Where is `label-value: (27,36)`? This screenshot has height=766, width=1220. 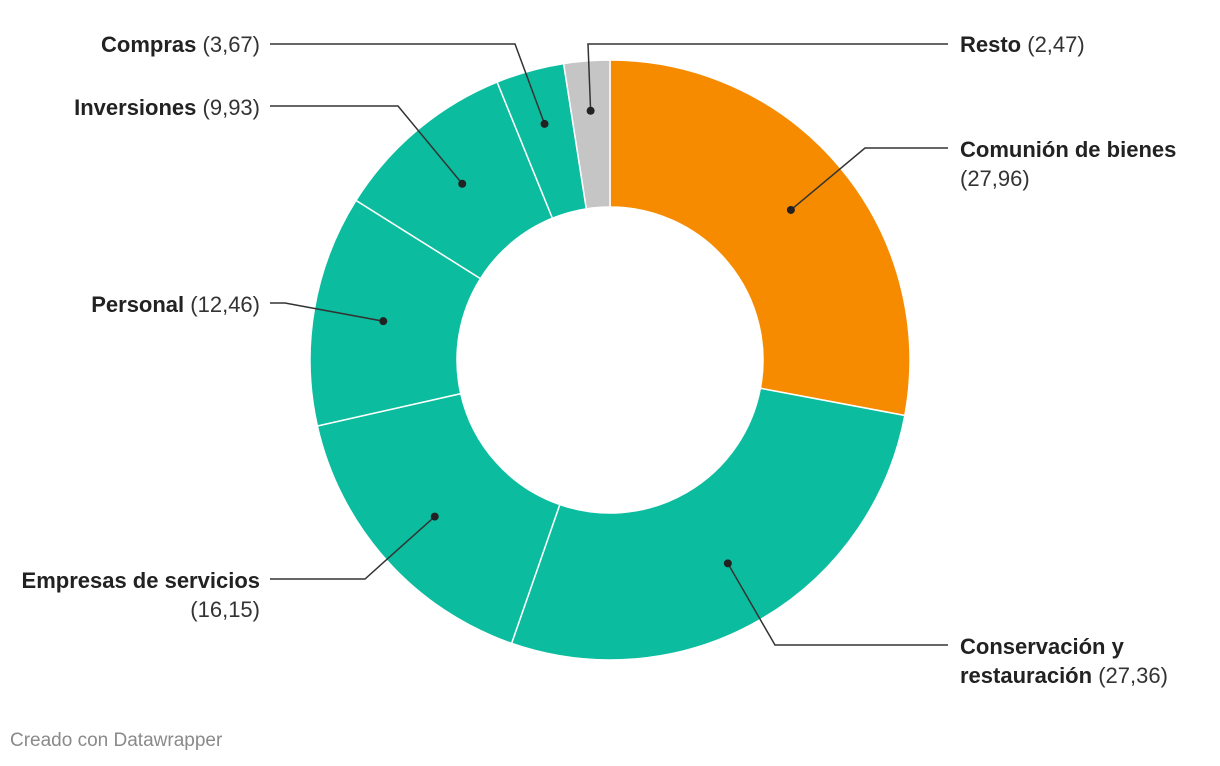 label-value: (27,36) is located at coordinates (1133, 675).